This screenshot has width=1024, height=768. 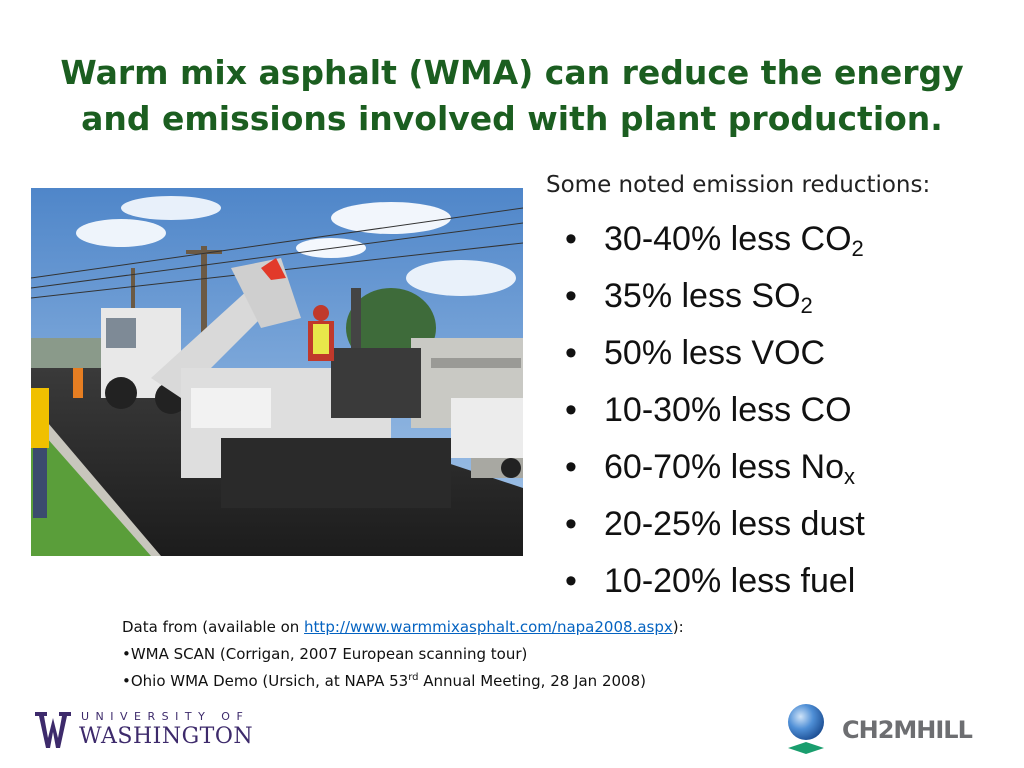 What do you see at coordinates (265, 681) in the screenshot?
I see `sources-line-3-prefix: •Ohio WMA Demo (Ursich, at NAPA 53` at bounding box center [265, 681].